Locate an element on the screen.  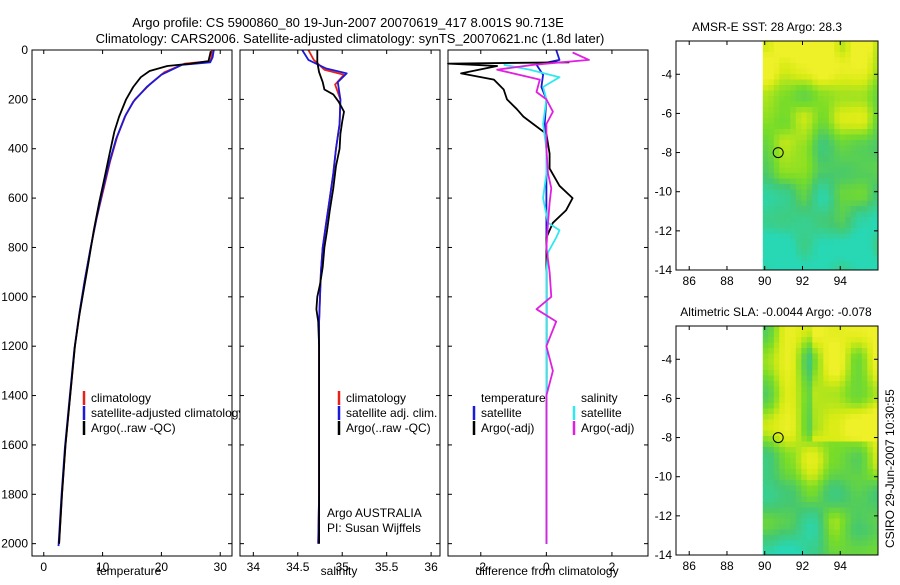
y-tick-label: 0 is located at coordinates (24, 50).